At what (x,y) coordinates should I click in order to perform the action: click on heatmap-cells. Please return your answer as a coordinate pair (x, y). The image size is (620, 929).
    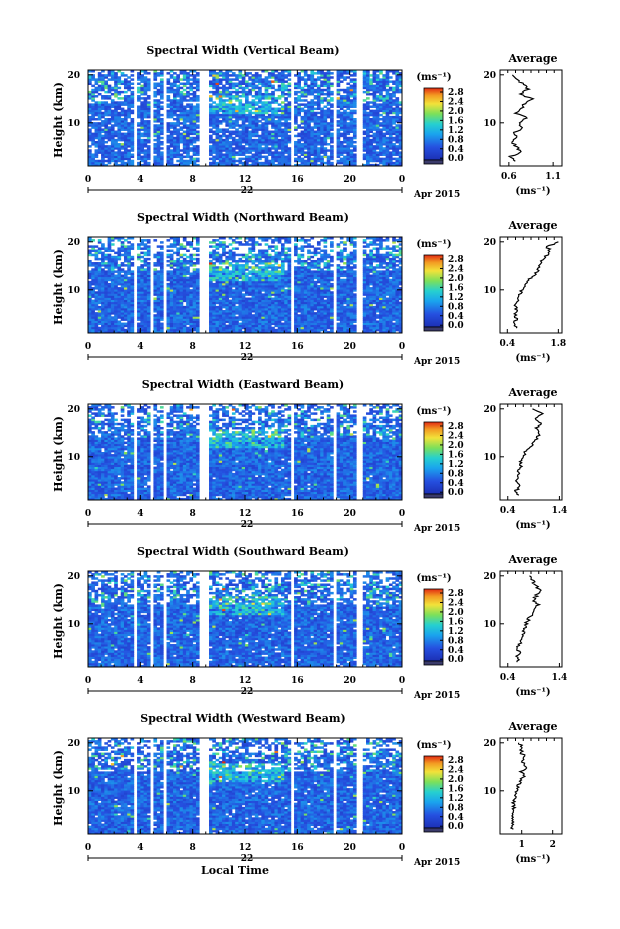
    Looking at the image, I should click on (245, 285).